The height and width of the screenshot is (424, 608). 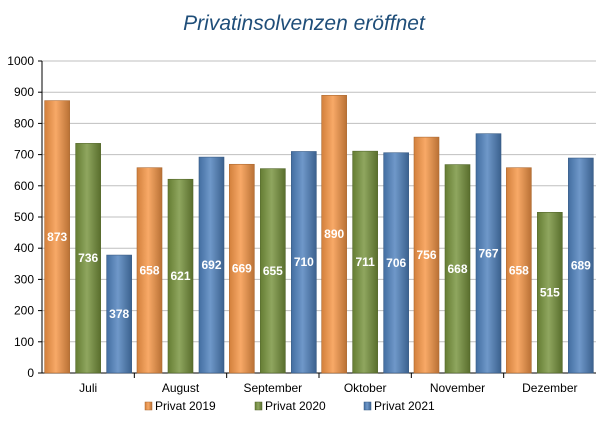 I want to click on legend-item: Privat 2019, so click(x=180, y=406).